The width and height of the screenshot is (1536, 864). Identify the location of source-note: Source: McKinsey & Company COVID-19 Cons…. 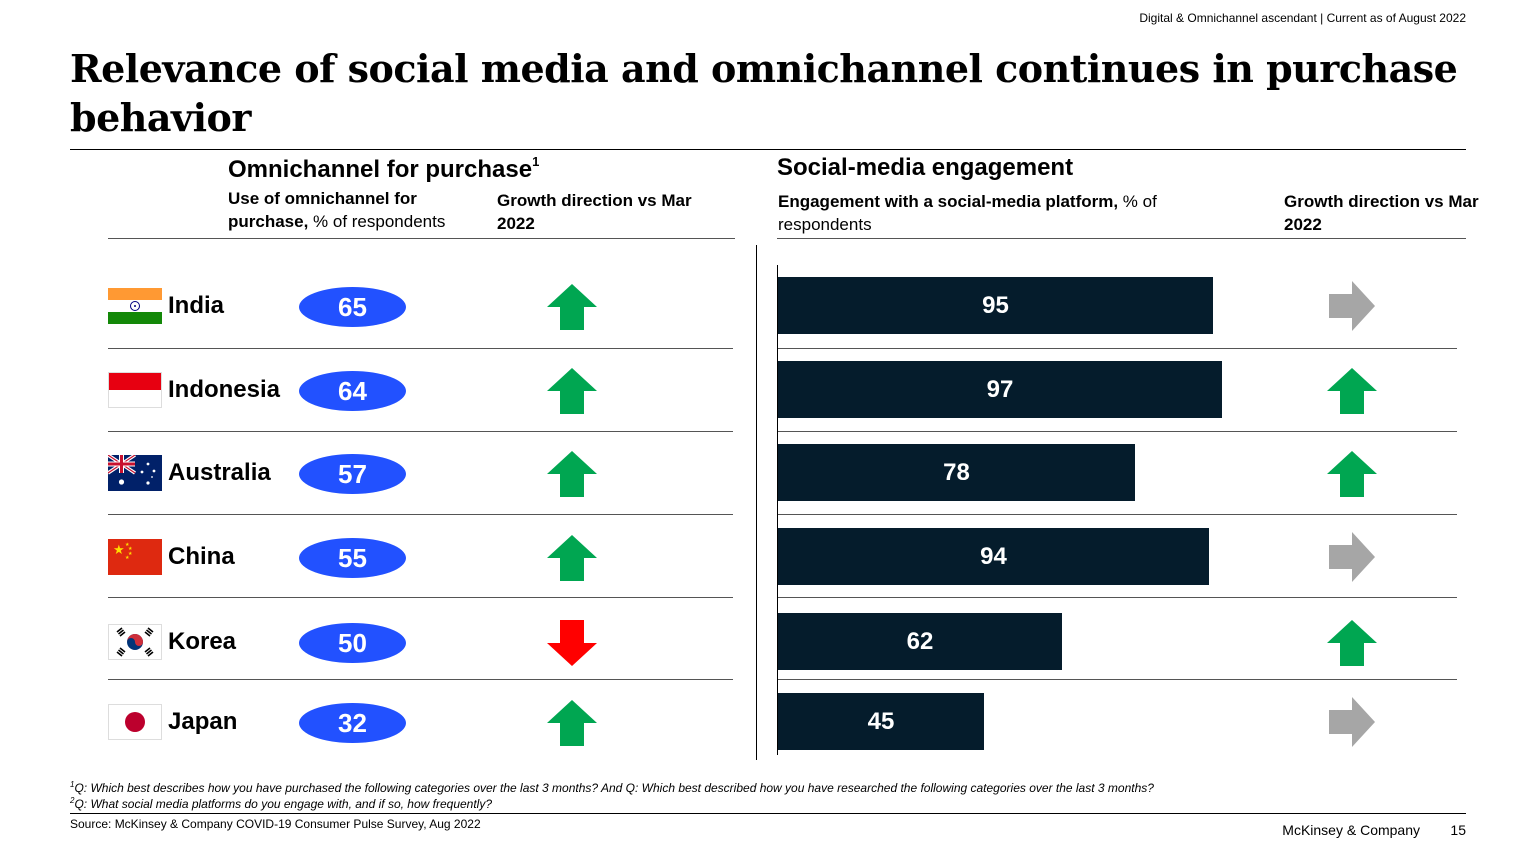
(275, 824).